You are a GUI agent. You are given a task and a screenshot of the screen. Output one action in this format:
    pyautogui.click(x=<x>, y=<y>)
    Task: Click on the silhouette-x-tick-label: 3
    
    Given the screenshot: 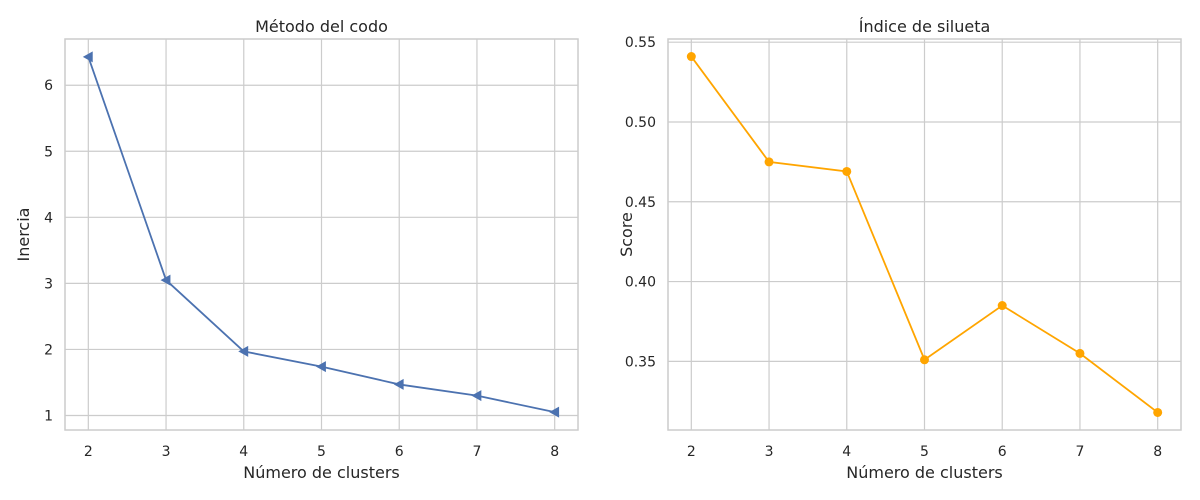 What is the action you would take?
    pyautogui.click(x=769, y=452)
    